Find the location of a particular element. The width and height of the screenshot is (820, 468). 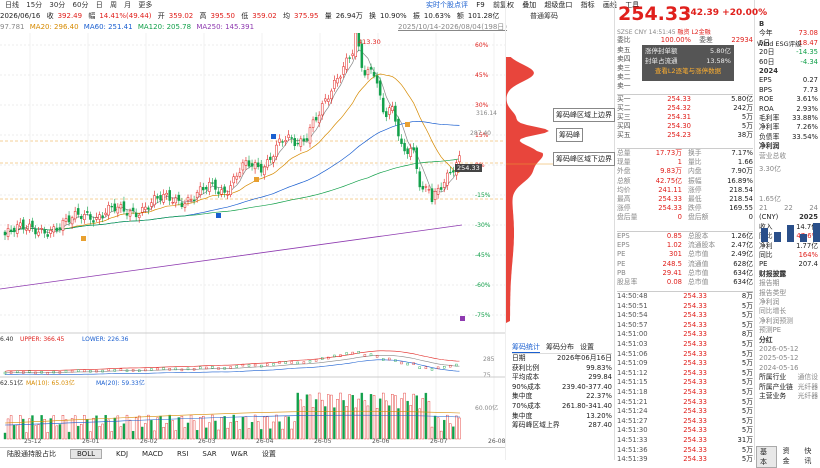

tab-day: 日 is located at coordinates (99, 5).